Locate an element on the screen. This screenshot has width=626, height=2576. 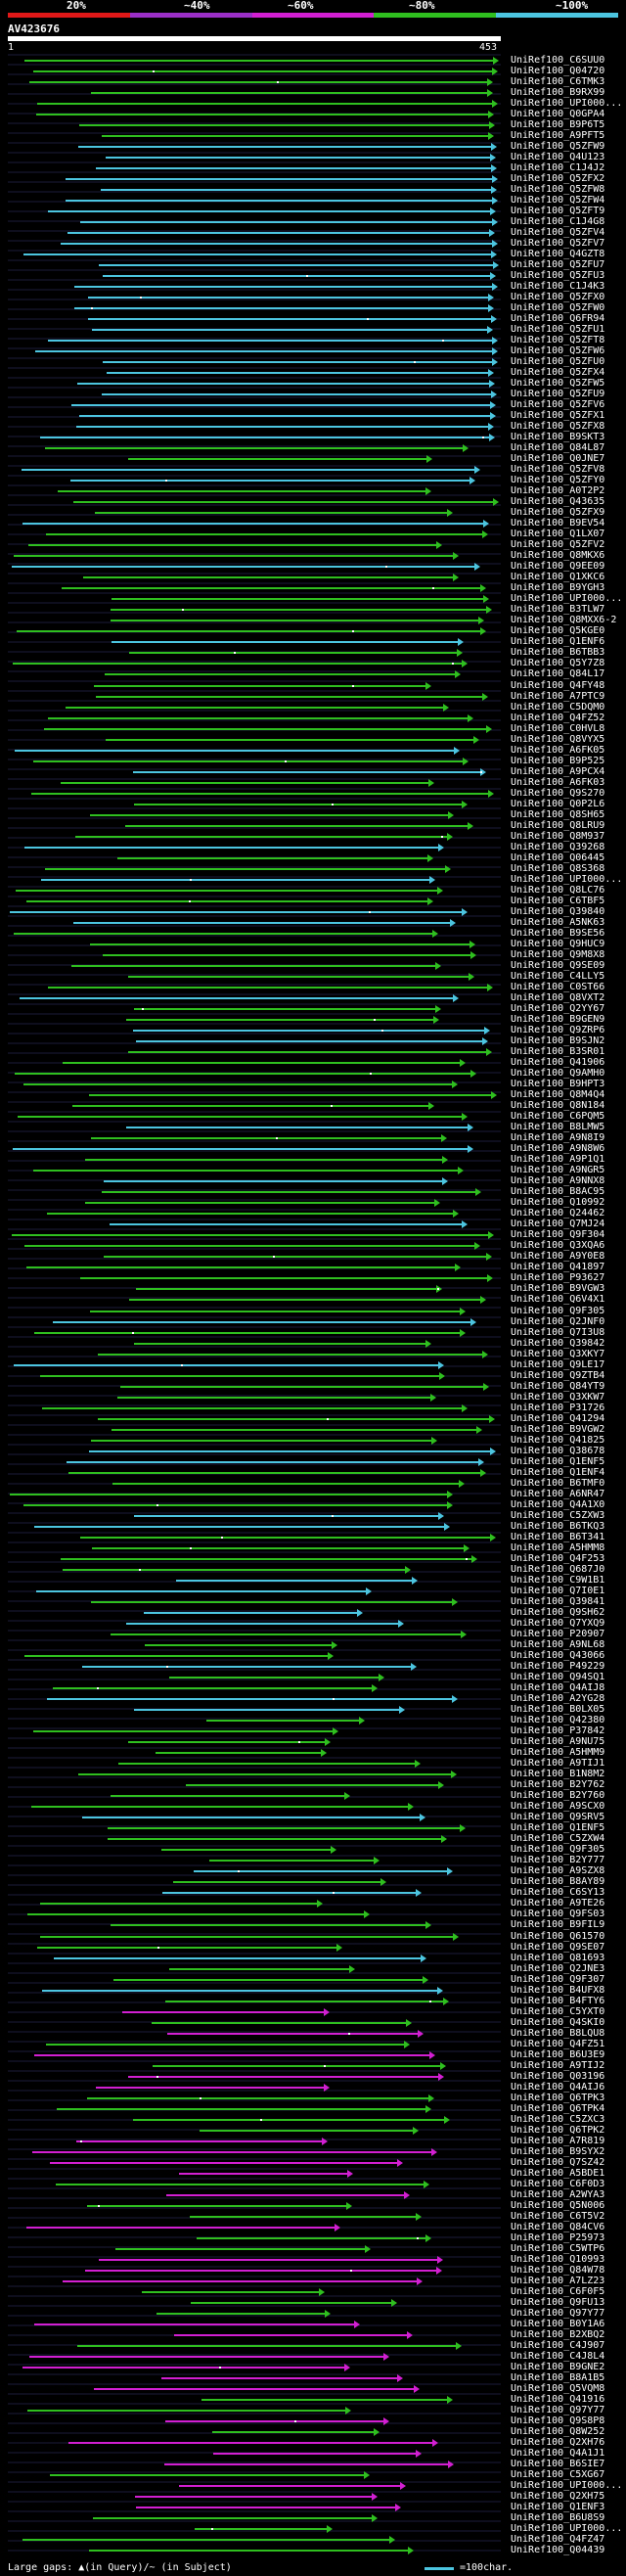
hit-label: UniRef100_B8LQU8 is located at coordinates (558, 2033).